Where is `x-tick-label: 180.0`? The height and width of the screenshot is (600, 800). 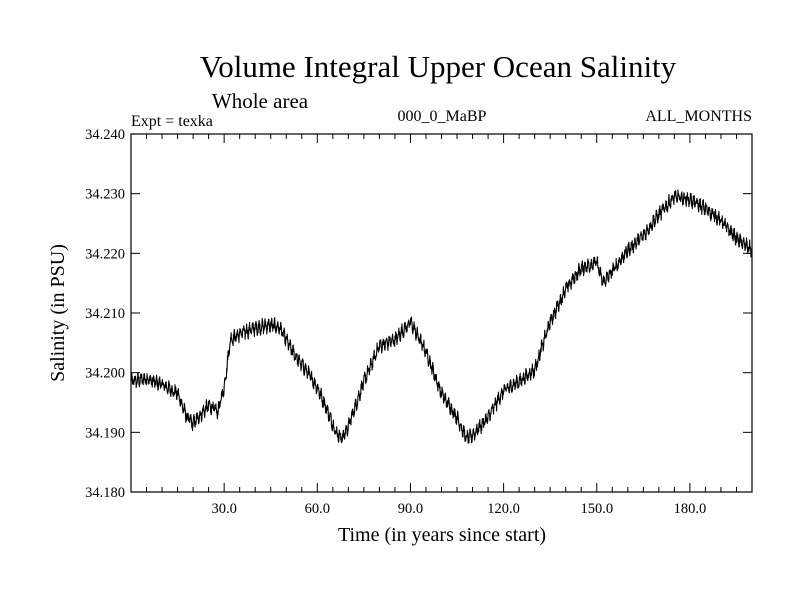
x-tick-label: 180.0 is located at coordinates (690, 509).